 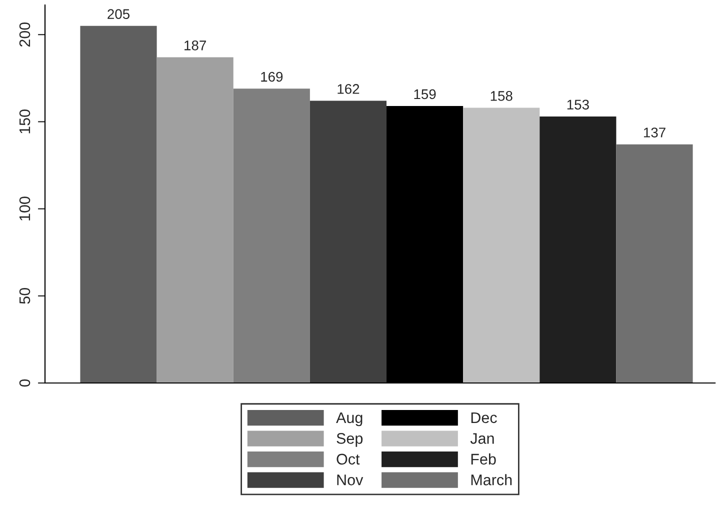 What do you see at coordinates (195, 45) in the screenshot?
I see `data-label: 187` at bounding box center [195, 45].